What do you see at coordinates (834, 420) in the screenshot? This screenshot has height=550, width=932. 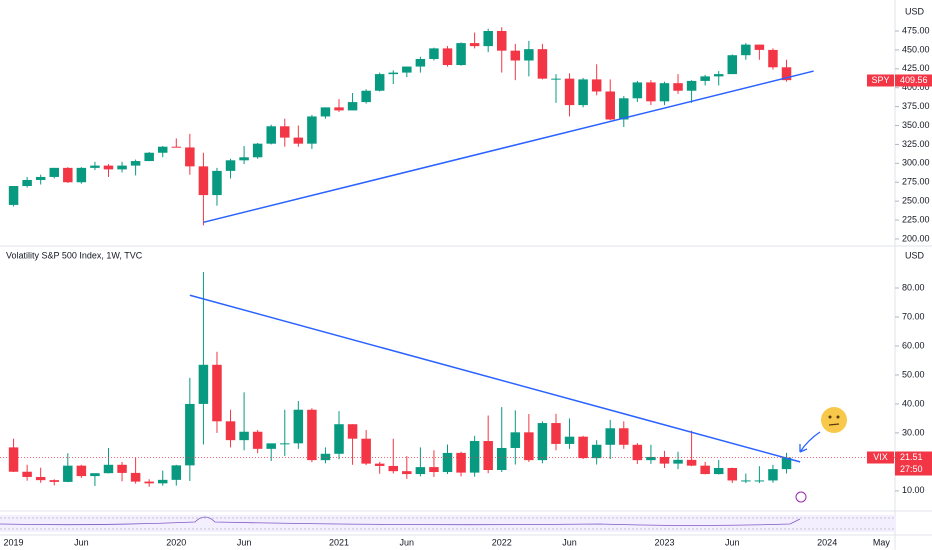 I see `emoji` at bounding box center [834, 420].